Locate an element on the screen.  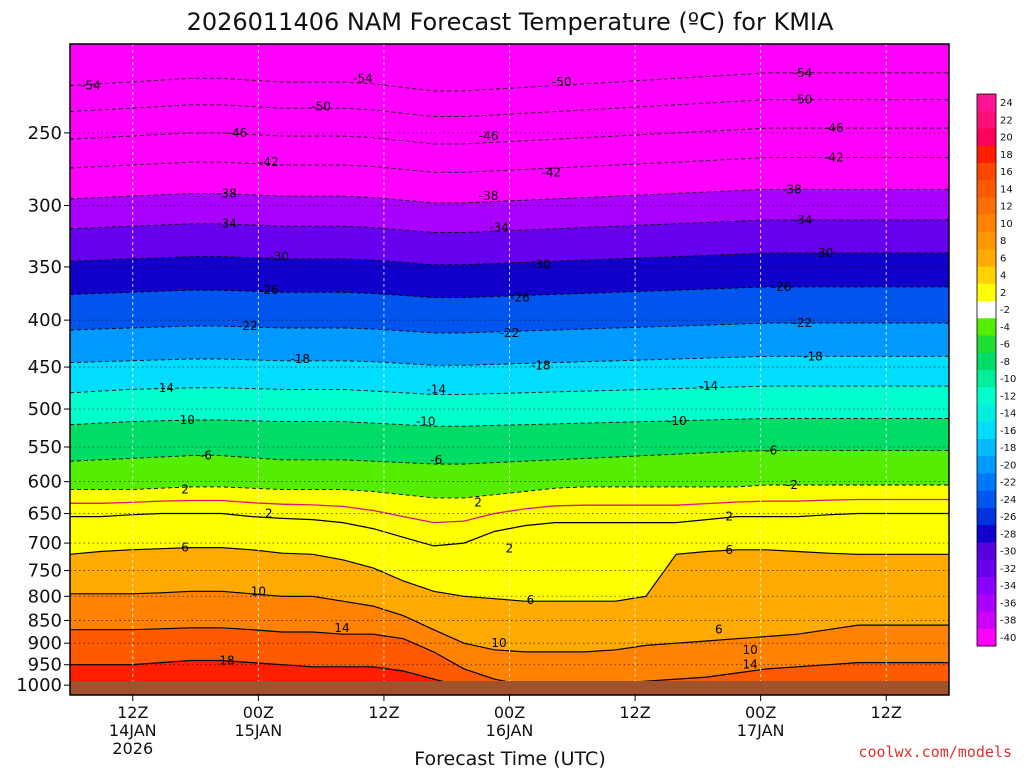
colorbar-label: 8 is located at coordinates (1003, 241).